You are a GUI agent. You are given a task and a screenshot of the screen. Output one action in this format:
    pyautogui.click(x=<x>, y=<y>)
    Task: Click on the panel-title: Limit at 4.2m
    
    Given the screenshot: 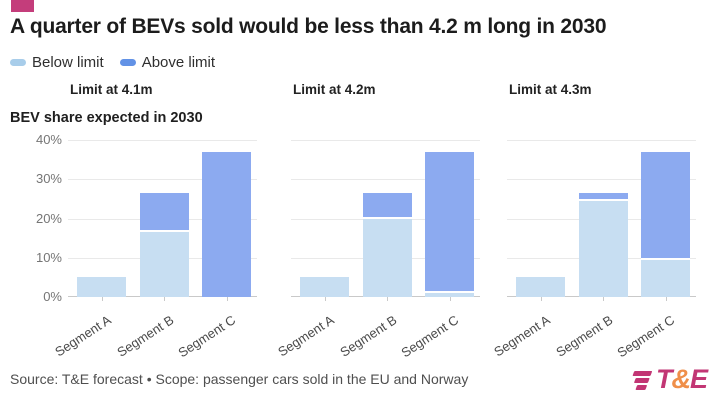 What is the action you would take?
    pyautogui.click(x=334, y=89)
    